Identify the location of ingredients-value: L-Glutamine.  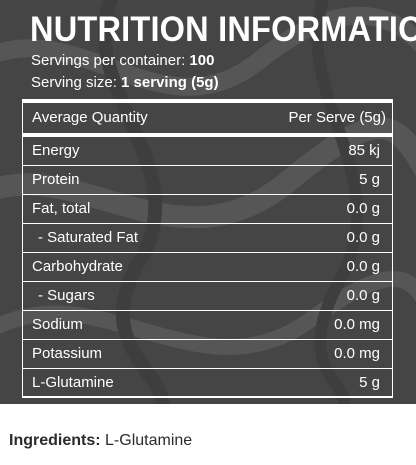
(149, 440).